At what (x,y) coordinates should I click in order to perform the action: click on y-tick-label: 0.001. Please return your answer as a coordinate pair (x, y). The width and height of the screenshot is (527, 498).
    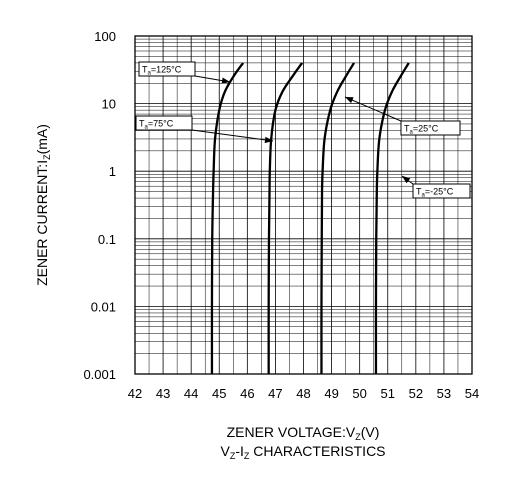
    Looking at the image, I should click on (99, 374).